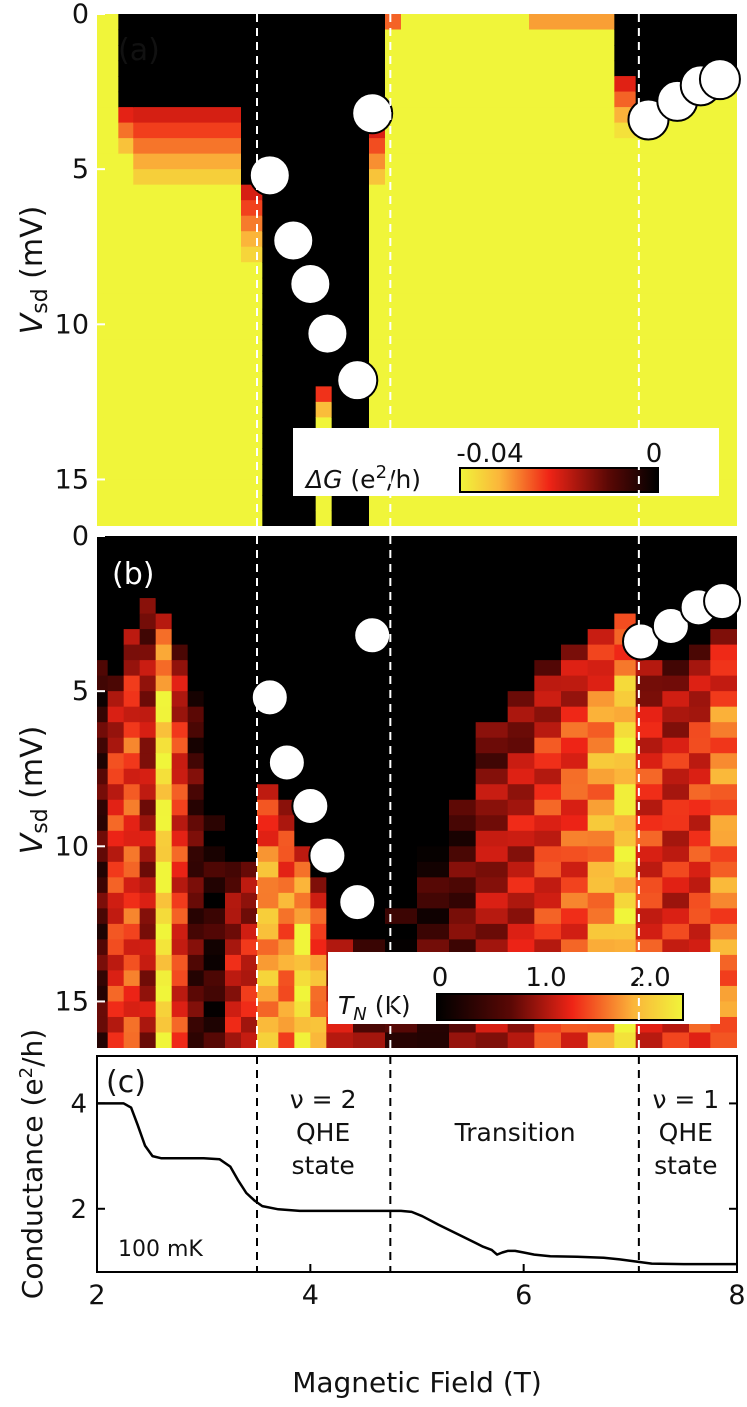 The height and width of the screenshot is (1407, 747). I want to click on panel-b-colorbar-title-unit: (K), so click(389, 1005).